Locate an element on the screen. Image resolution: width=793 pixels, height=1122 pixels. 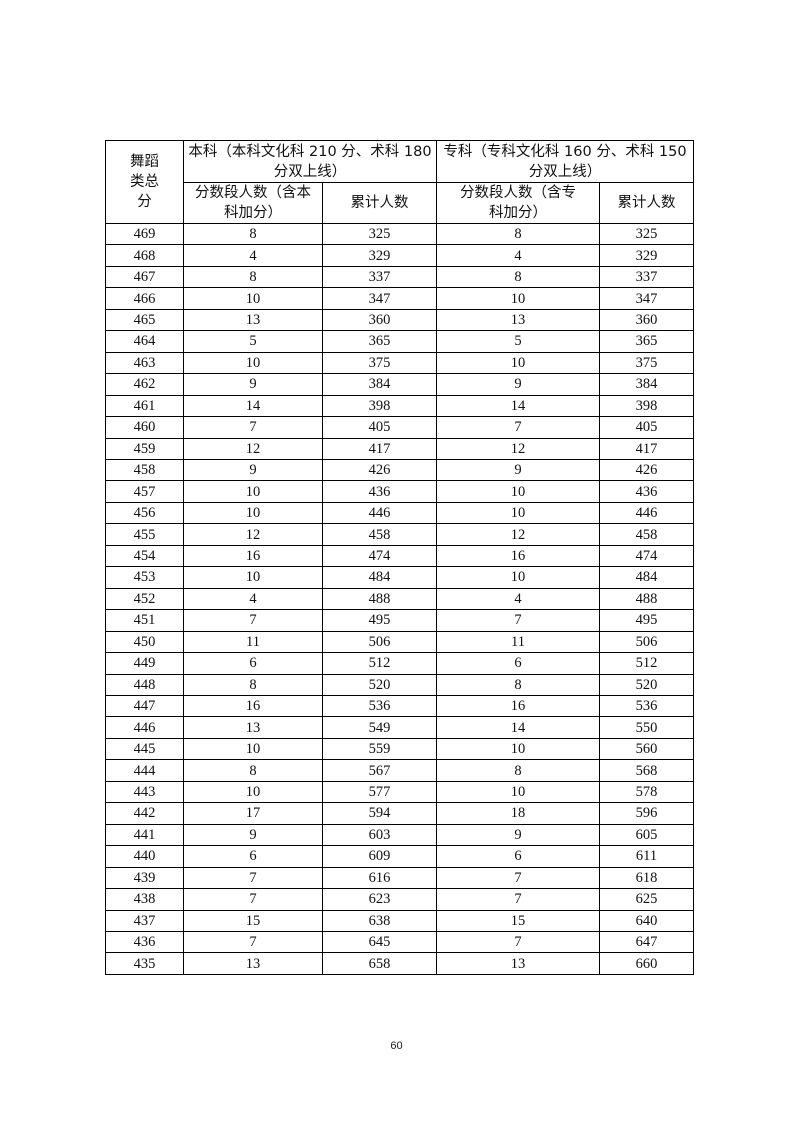
header-undergrad: 本科（本科文化科 210 分、术科 180 分双上线） is located at coordinates (310, 161).